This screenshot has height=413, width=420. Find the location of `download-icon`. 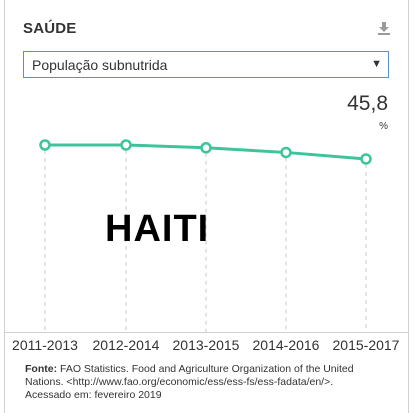

download-icon is located at coordinates (384, 28).